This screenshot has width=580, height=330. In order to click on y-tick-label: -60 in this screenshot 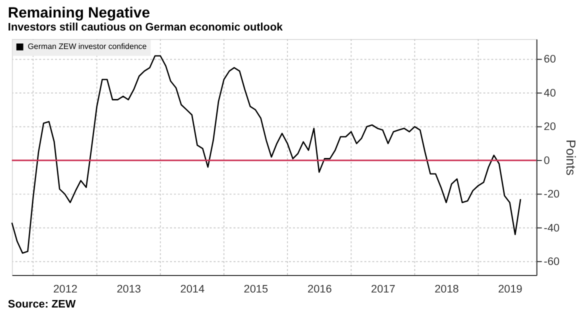, I will do `click(552, 262)`.